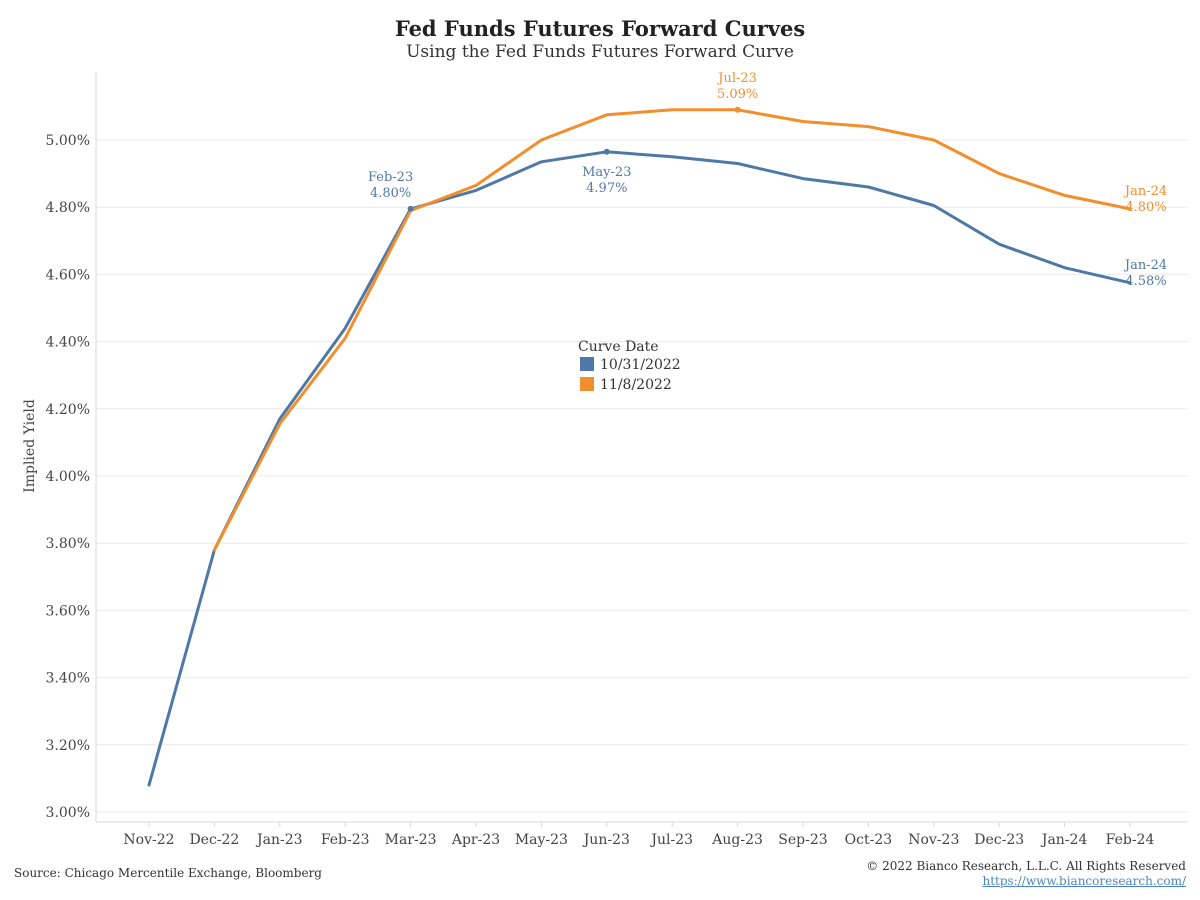 The image size is (1200, 900). I want to click on legend-label-11-8-2022: 11/8/2022, so click(636, 385).